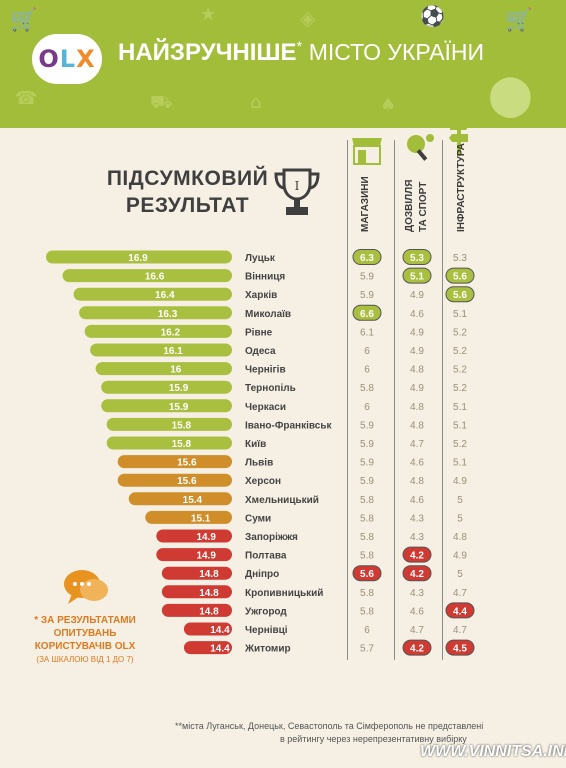  What do you see at coordinates (367, 332) in the screenshot?
I see `rating-value: 6.1` at bounding box center [367, 332].